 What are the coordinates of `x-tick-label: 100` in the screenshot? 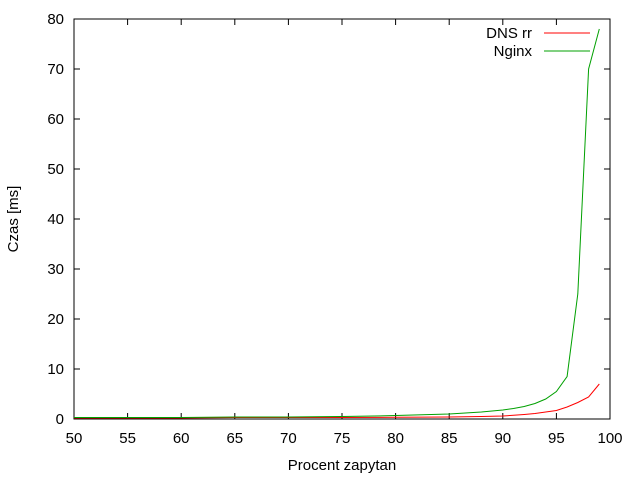 It's located at (609, 438).